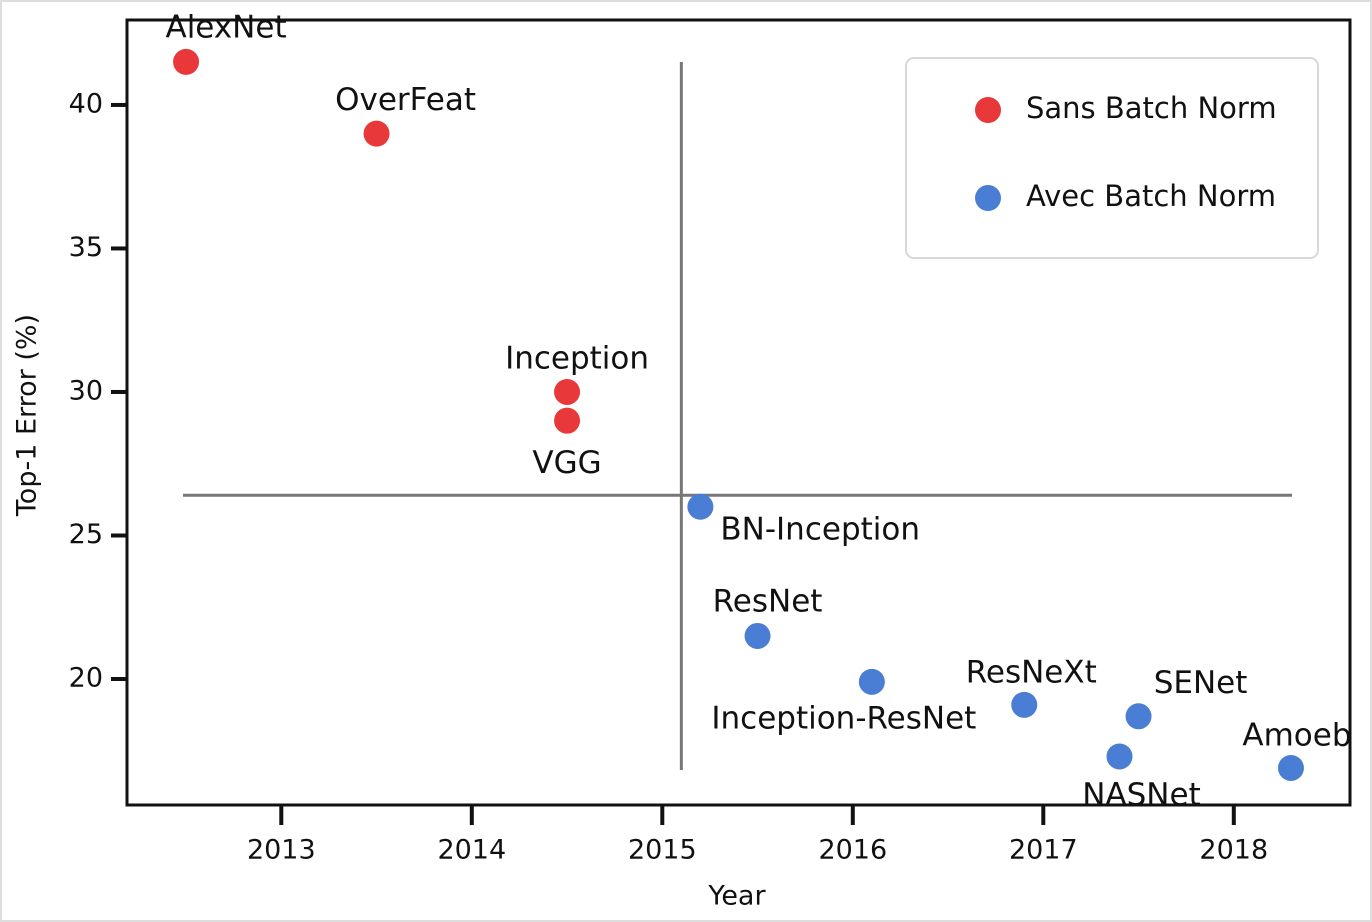 The width and height of the screenshot is (1372, 922). What do you see at coordinates (225, 27) in the screenshot?
I see `point-label: AlexNet` at bounding box center [225, 27].